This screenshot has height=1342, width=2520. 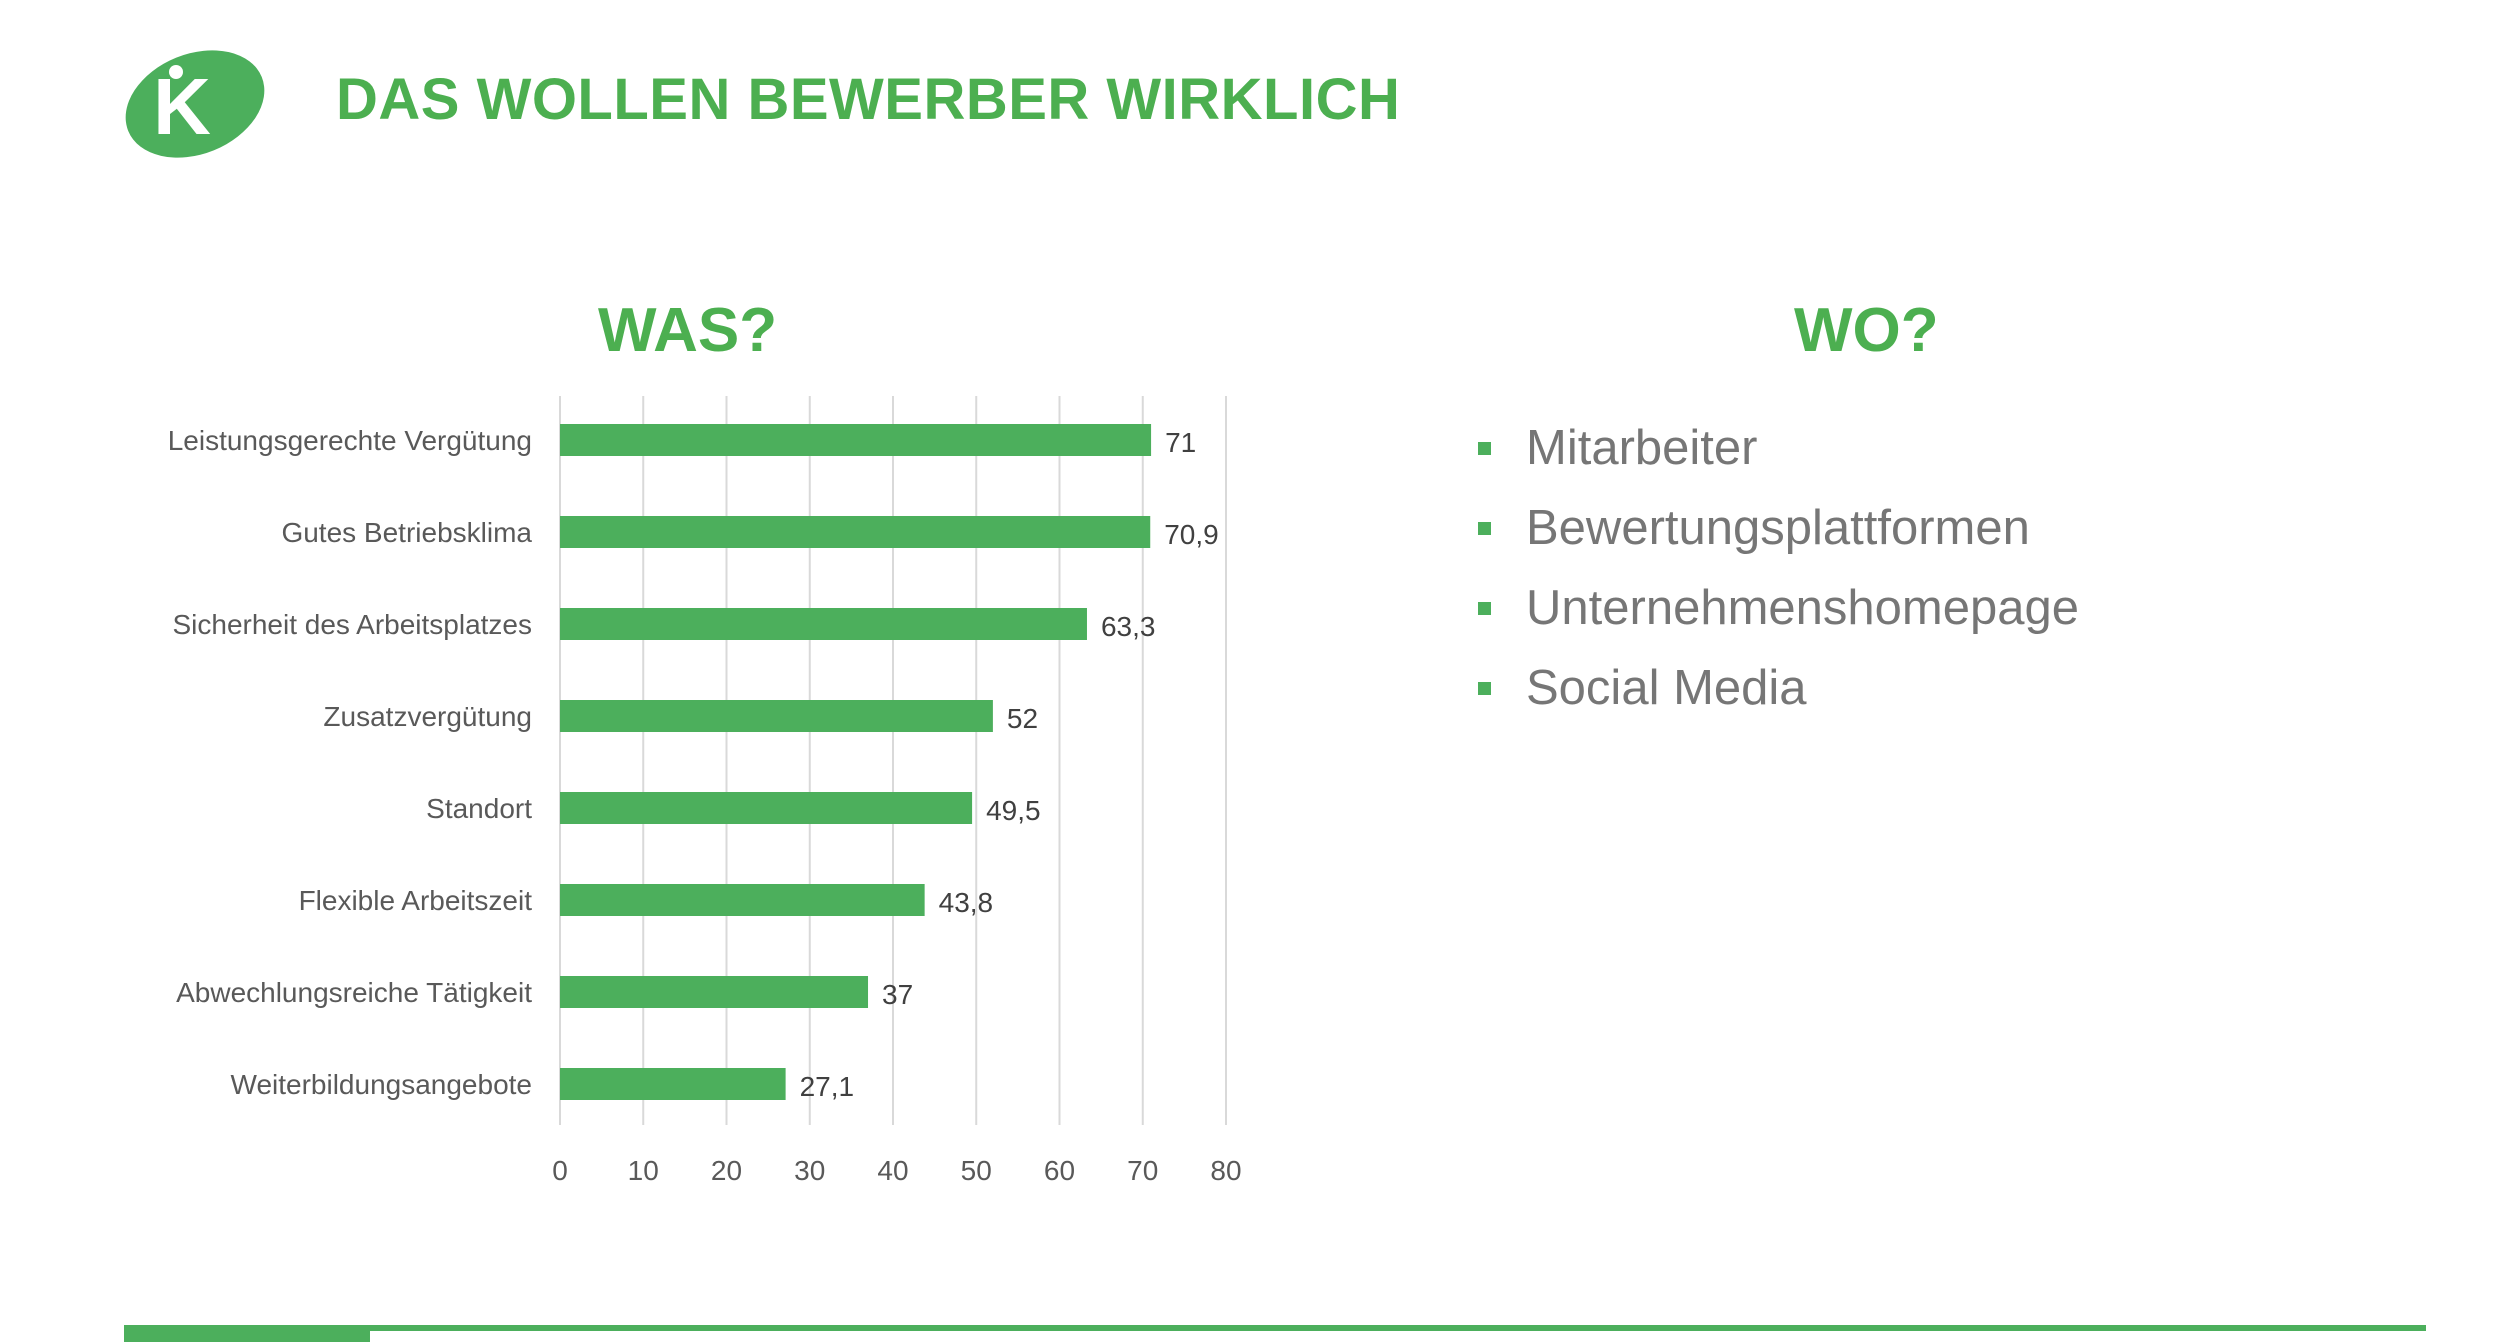 What do you see at coordinates (1802, 608) in the screenshot?
I see `wo-item-label: Unternehmenshomepage` at bounding box center [1802, 608].